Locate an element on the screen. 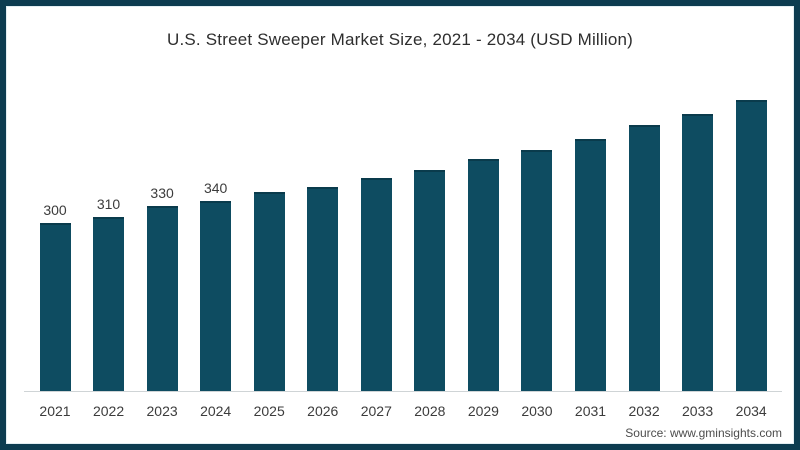 This screenshot has height=450, width=800. bar-2026 is located at coordinates (323, 288).